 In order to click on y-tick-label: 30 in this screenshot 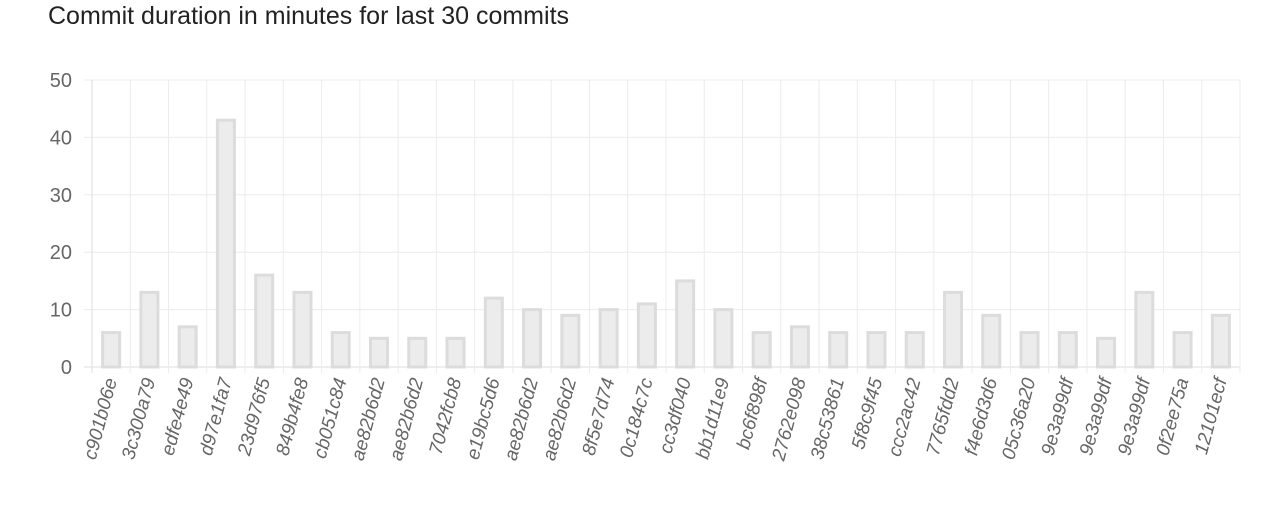, I will do `click(61, 196)`.